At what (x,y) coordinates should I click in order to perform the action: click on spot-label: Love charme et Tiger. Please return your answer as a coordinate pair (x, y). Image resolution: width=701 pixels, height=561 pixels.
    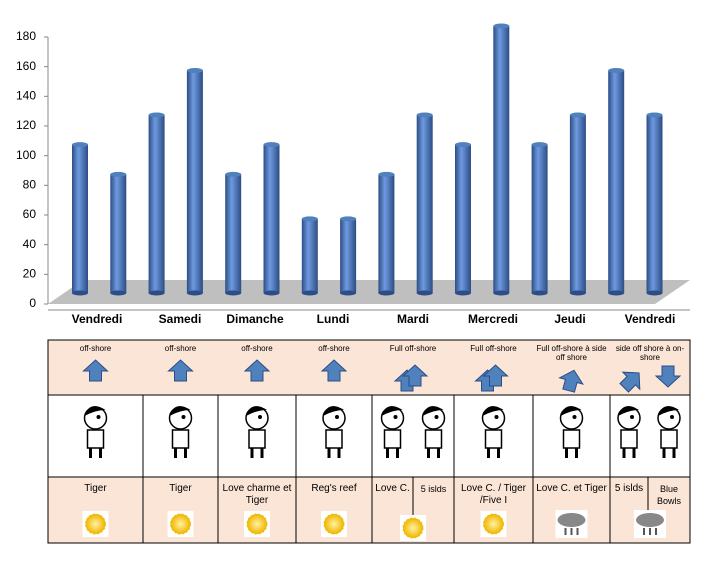
    Looking at the image, I should click on (257, 494).